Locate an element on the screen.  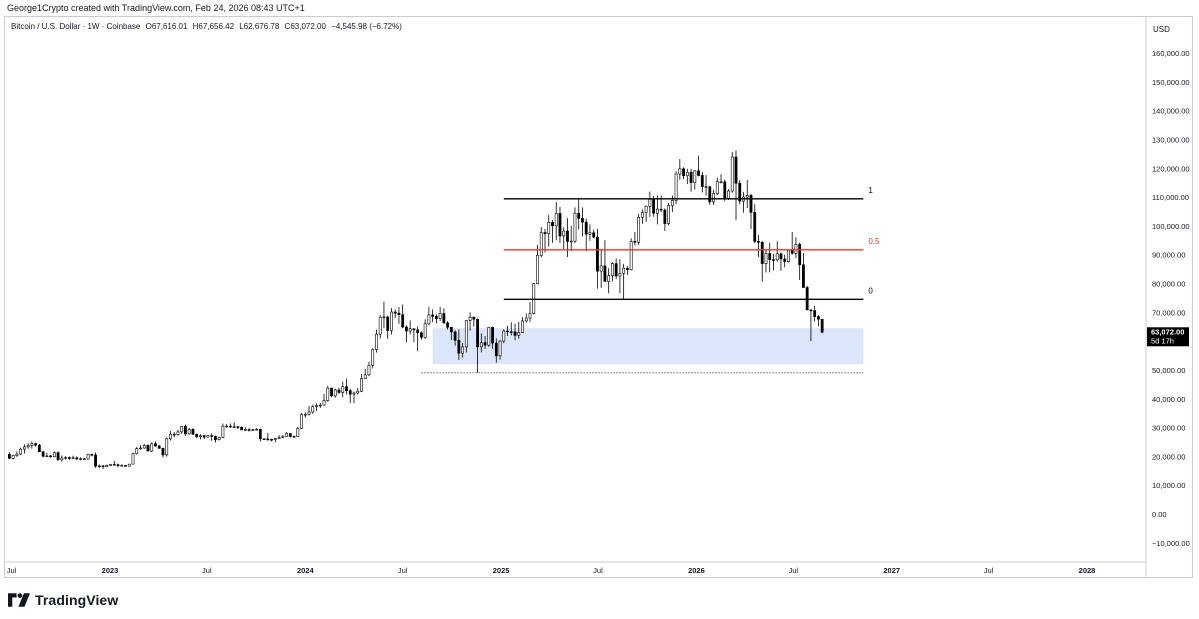
price-tag-bg is located at coordinates (1168, 337).